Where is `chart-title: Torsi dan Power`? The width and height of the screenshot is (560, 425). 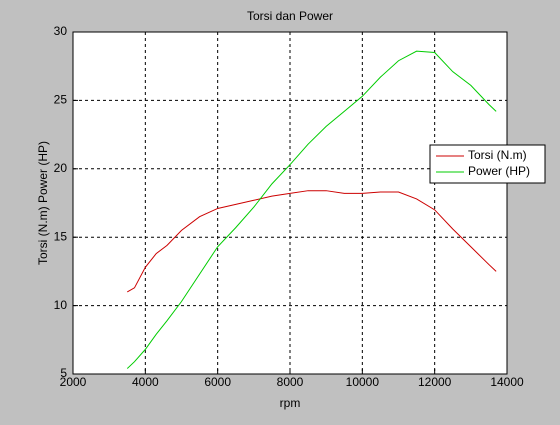 chart-title: Torsi dan Power is located at coordinates (290, 16).